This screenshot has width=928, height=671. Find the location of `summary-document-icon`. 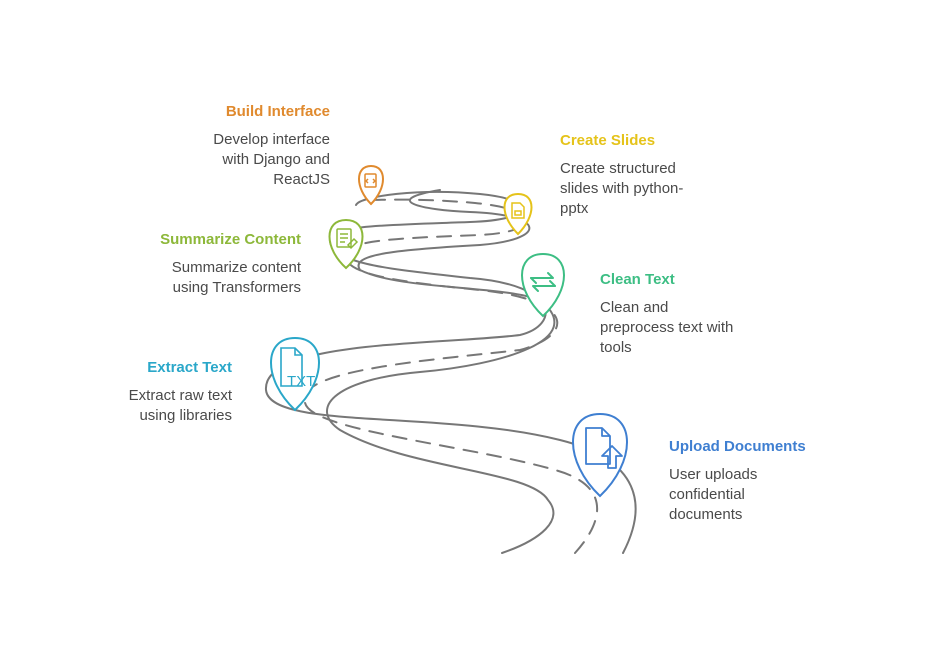

summary-document-icon is located at coordinates (347, 239).